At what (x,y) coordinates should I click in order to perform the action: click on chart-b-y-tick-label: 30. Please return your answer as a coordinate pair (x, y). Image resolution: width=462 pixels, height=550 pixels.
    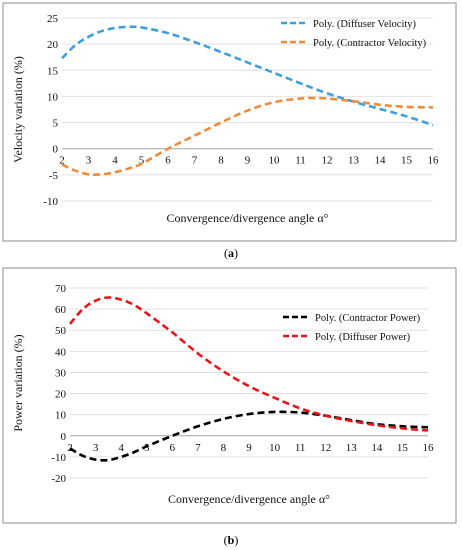
    Looking at the image, I should click on (61, 373).